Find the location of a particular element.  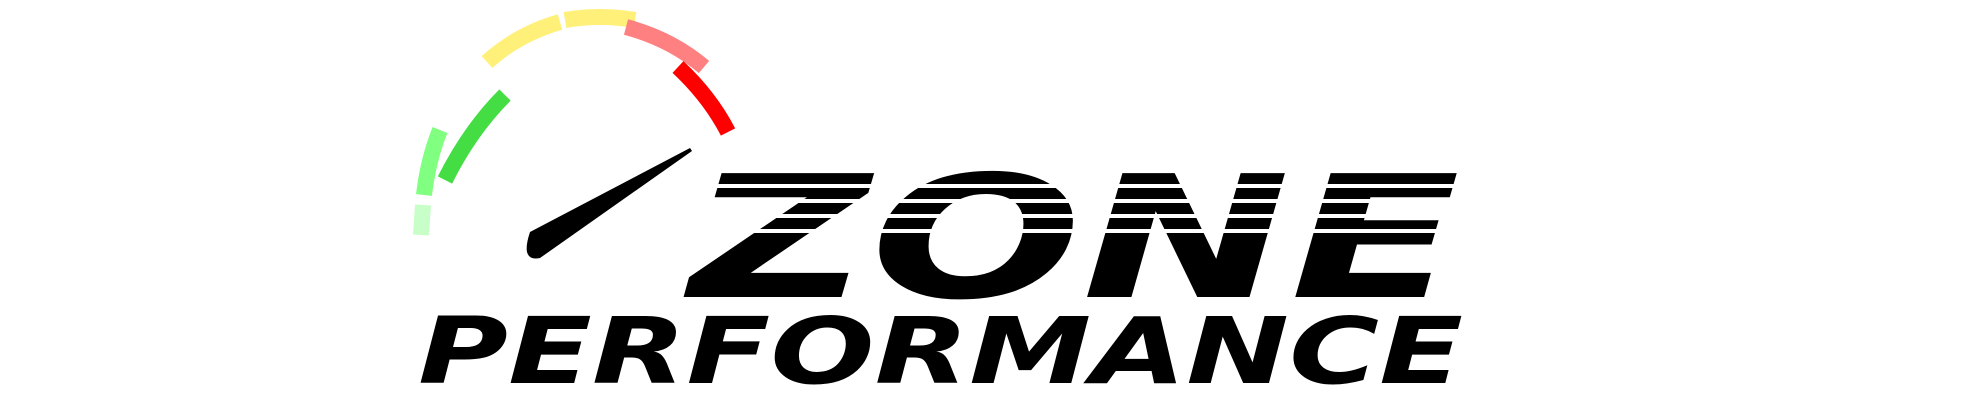

logo-word-performance: PERFORMANCE is located at coordinates (940, 351).